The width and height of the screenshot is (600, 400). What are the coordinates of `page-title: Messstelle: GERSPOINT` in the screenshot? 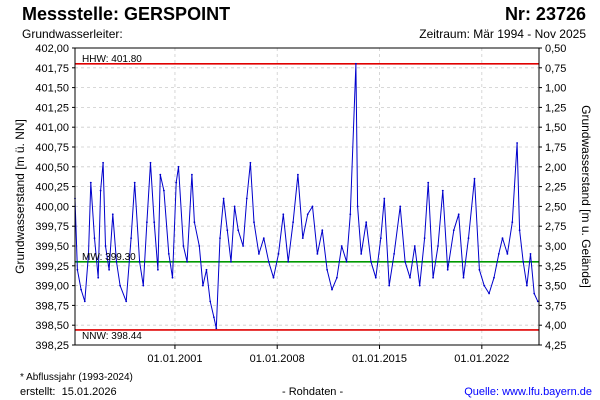 It's located at (126, 14).